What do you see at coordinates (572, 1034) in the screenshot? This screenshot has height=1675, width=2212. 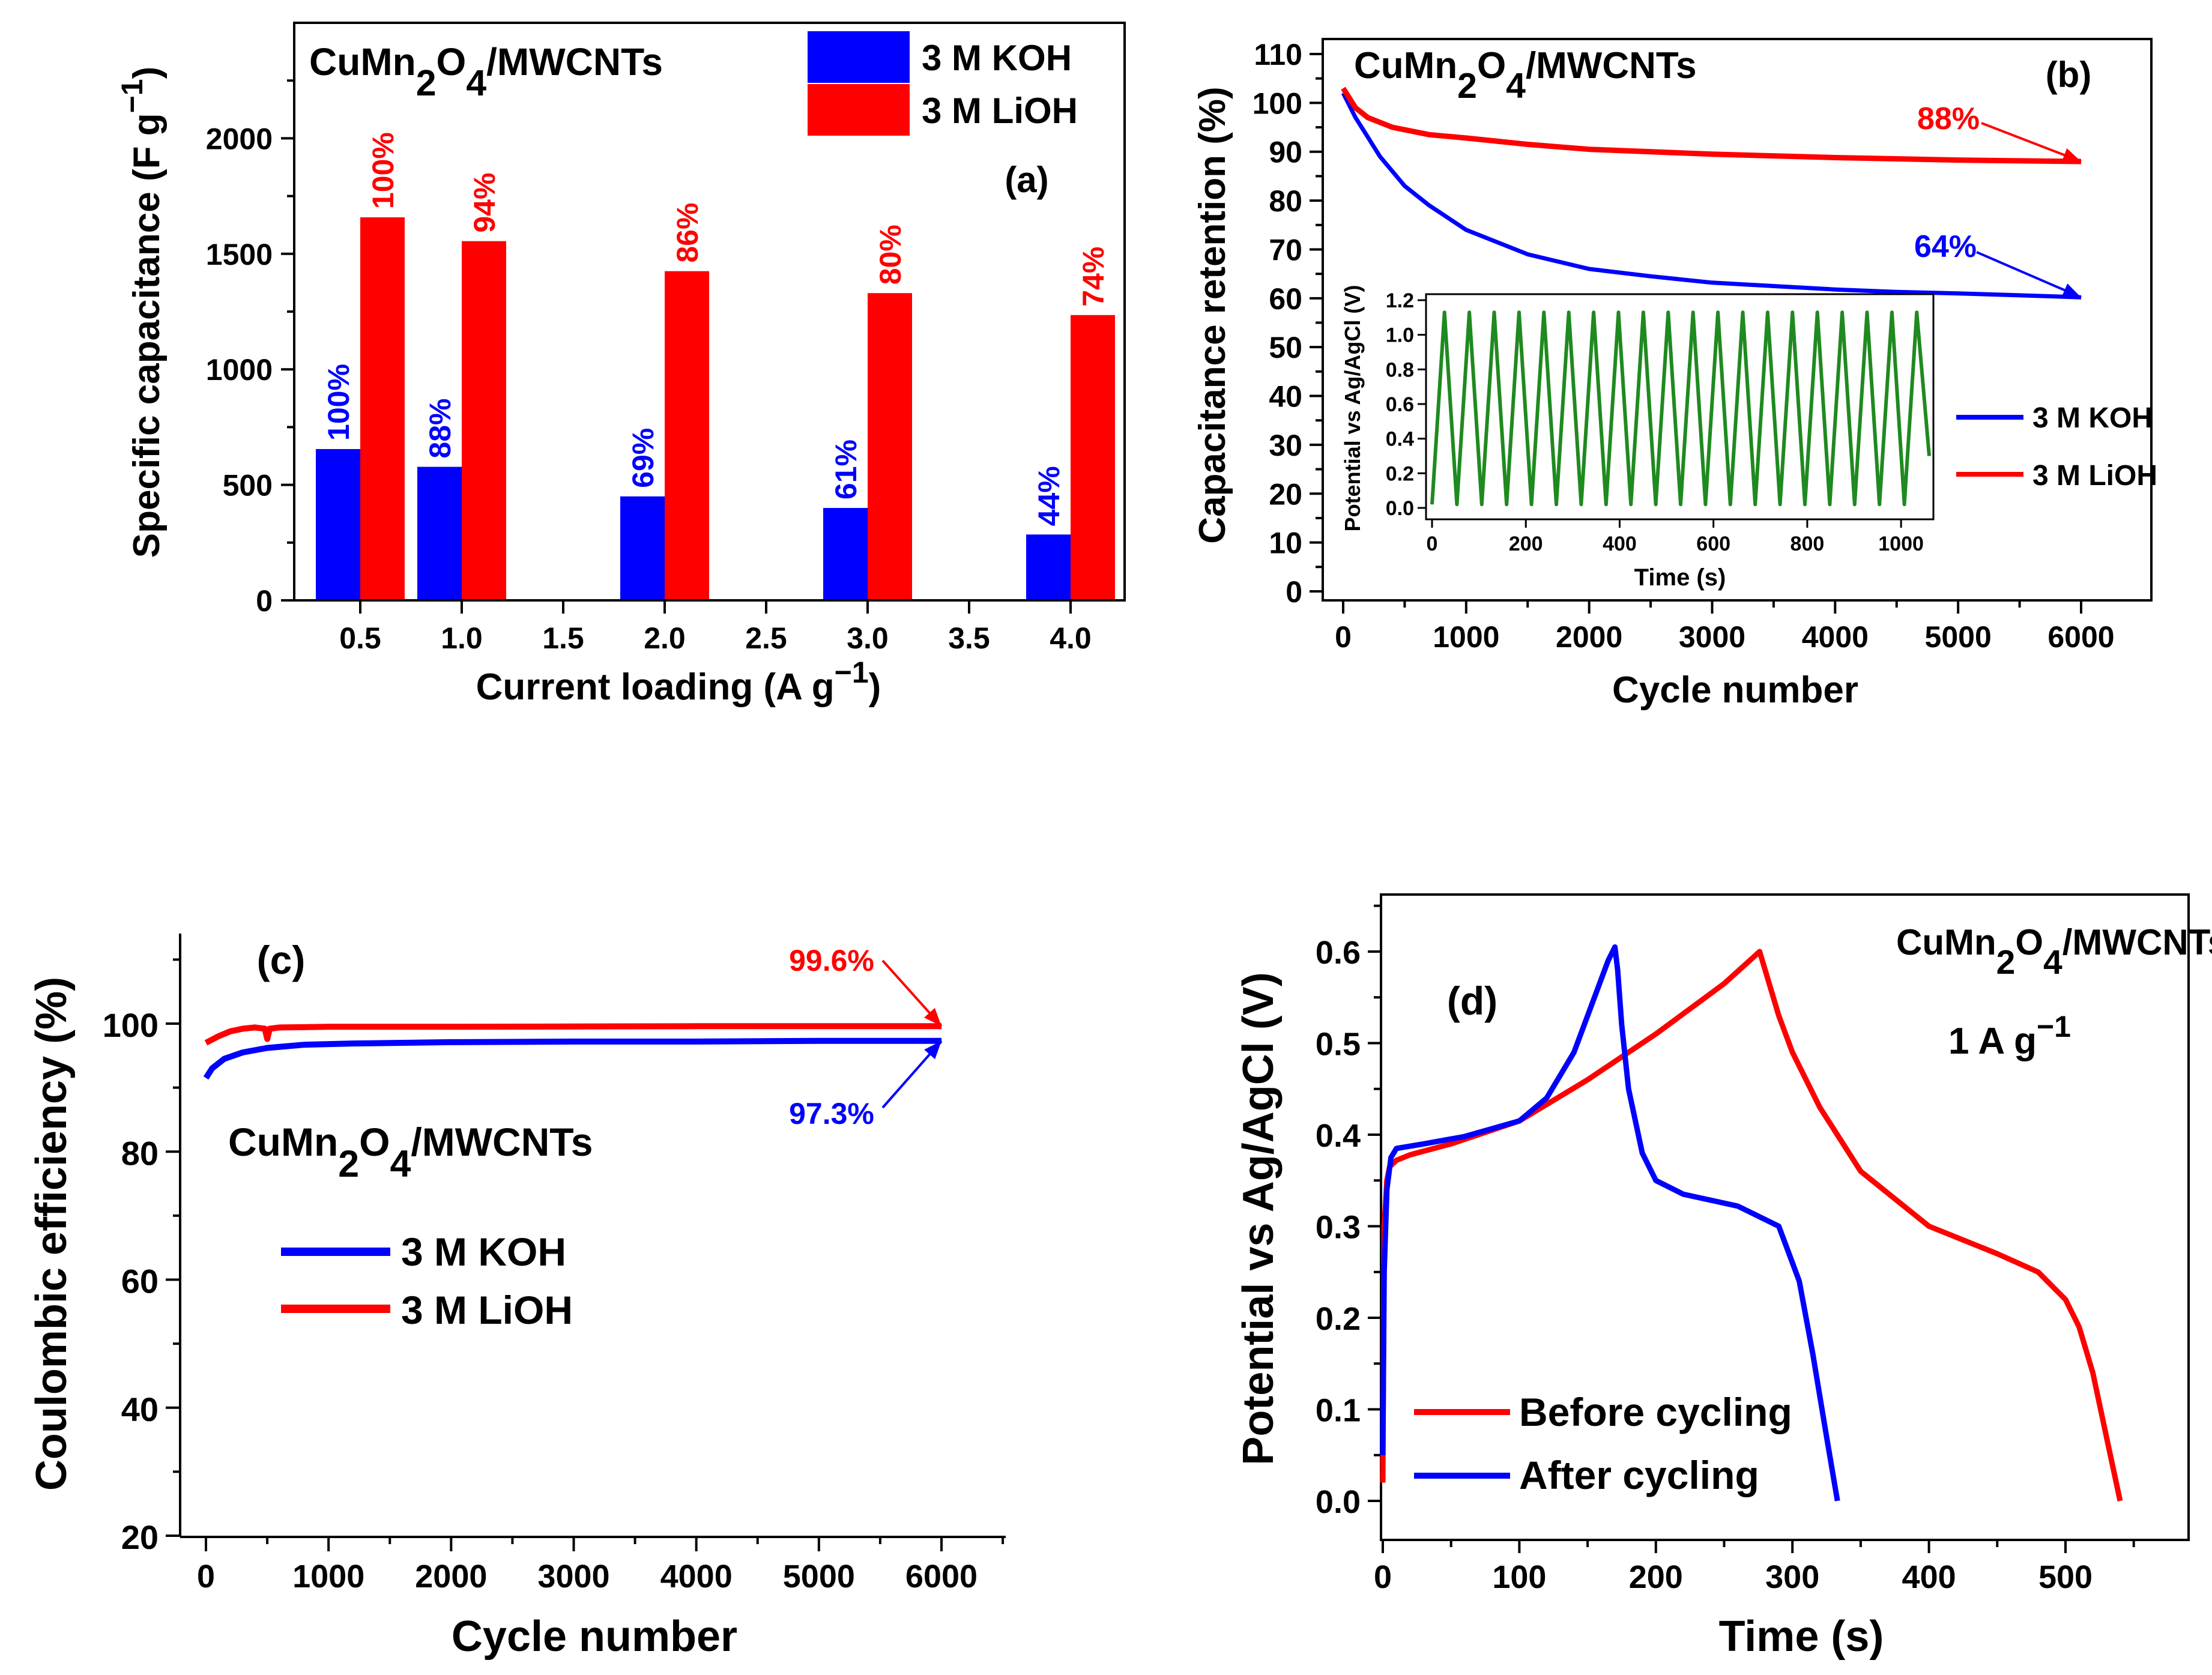 I see `series-line-lioh-c` at bounding box center [572, 1034].